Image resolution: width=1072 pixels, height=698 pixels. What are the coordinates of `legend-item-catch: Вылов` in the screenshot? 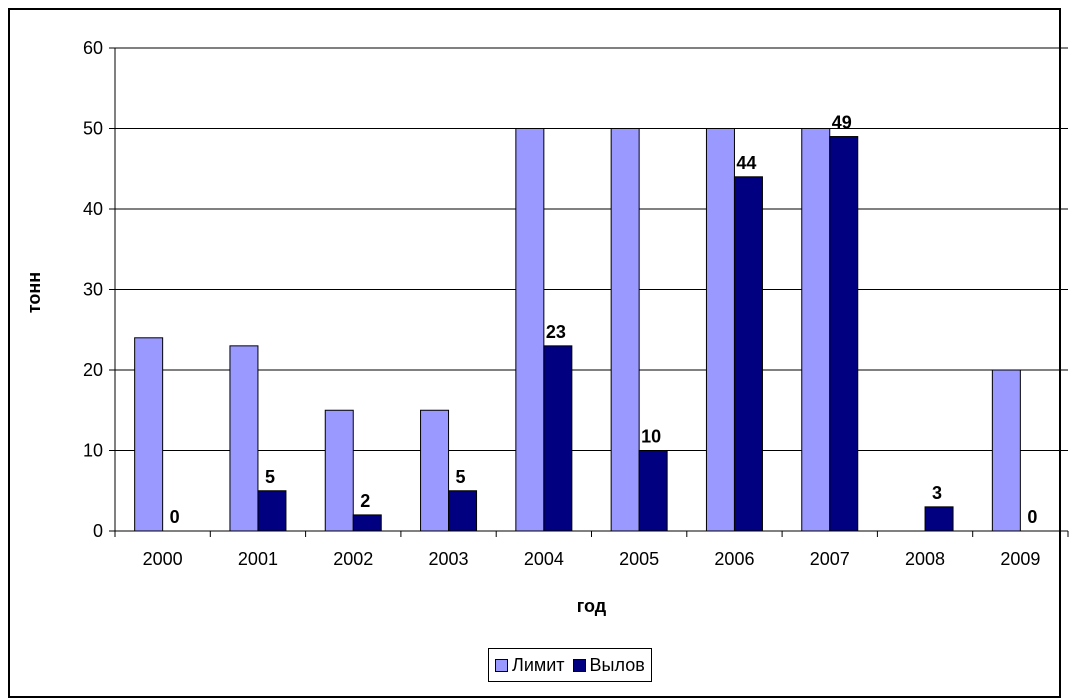 It's located at (608, 665).